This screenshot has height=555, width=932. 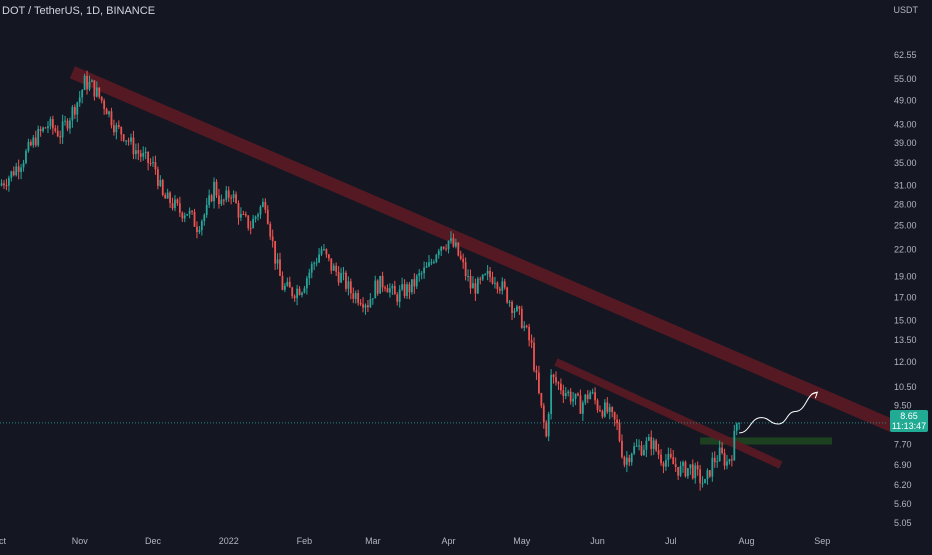 What do you see at coordinates (909, 416) in the screenshot?
I see `current-price-value: 8.65` at bounding box center [909, 416].